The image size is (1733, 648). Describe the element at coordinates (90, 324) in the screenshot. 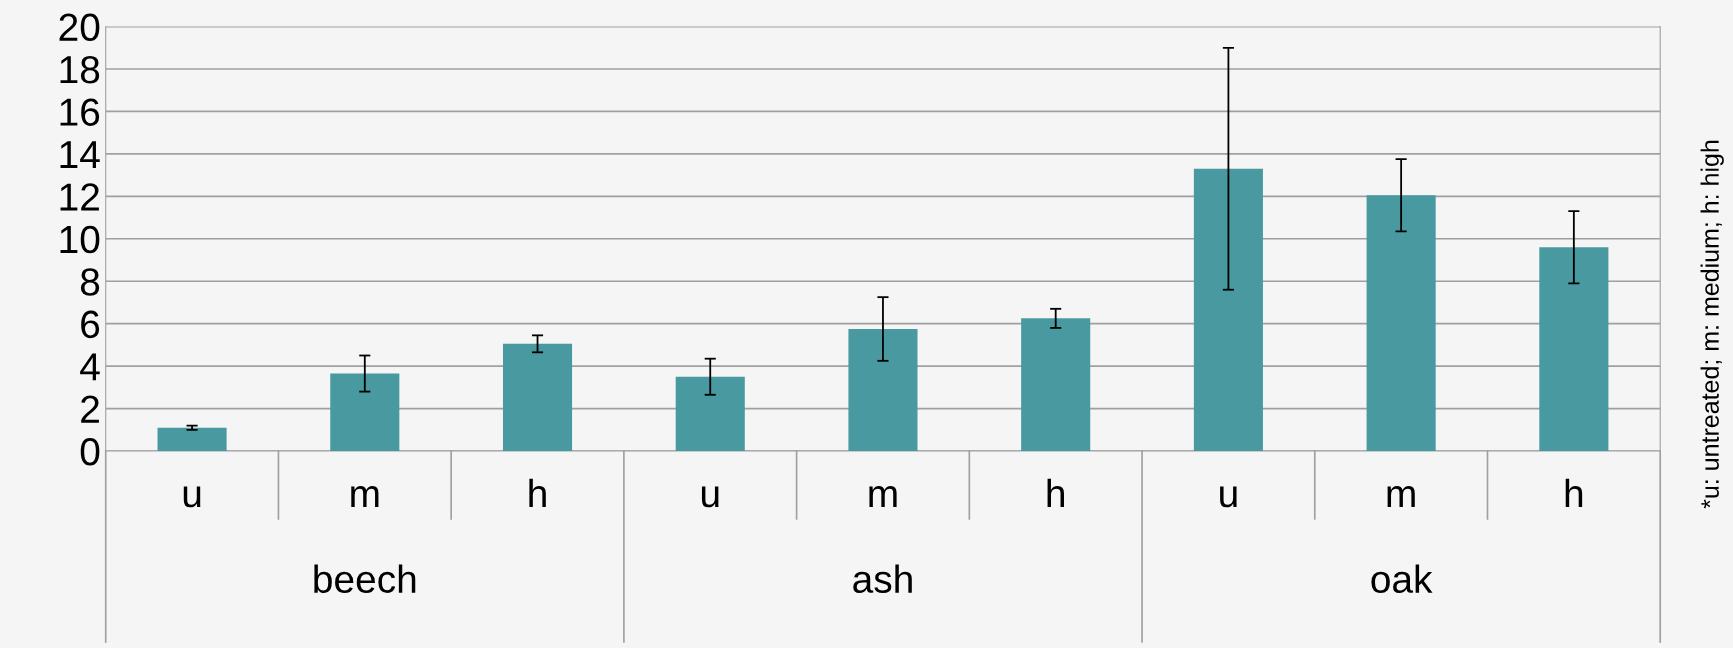

I see `y-tick-label: 6` at that location.